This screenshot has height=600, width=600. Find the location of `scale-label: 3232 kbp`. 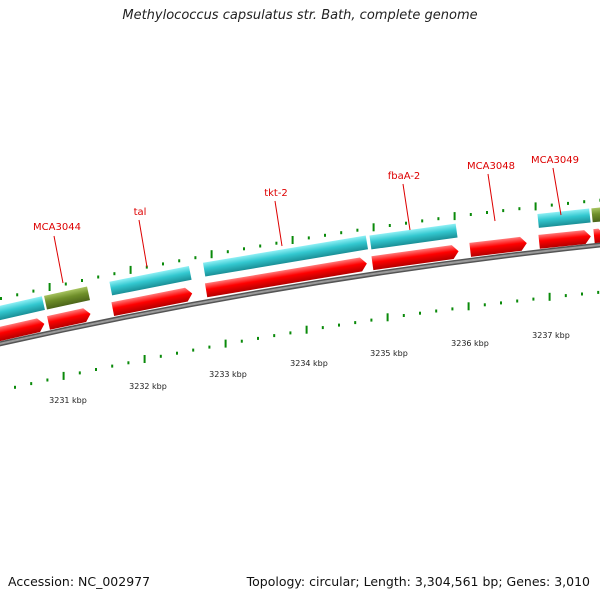

scale-label: 3232 kbp is located at coordinates (148, 386).